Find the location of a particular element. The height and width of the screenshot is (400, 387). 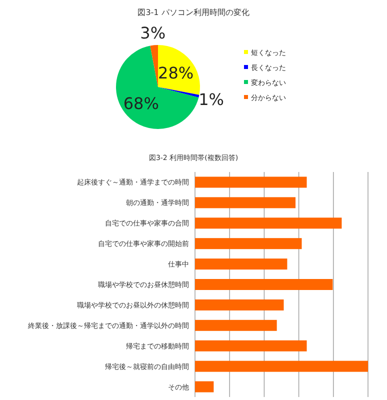

data-label: 68% is located at coordinates (141, 103).